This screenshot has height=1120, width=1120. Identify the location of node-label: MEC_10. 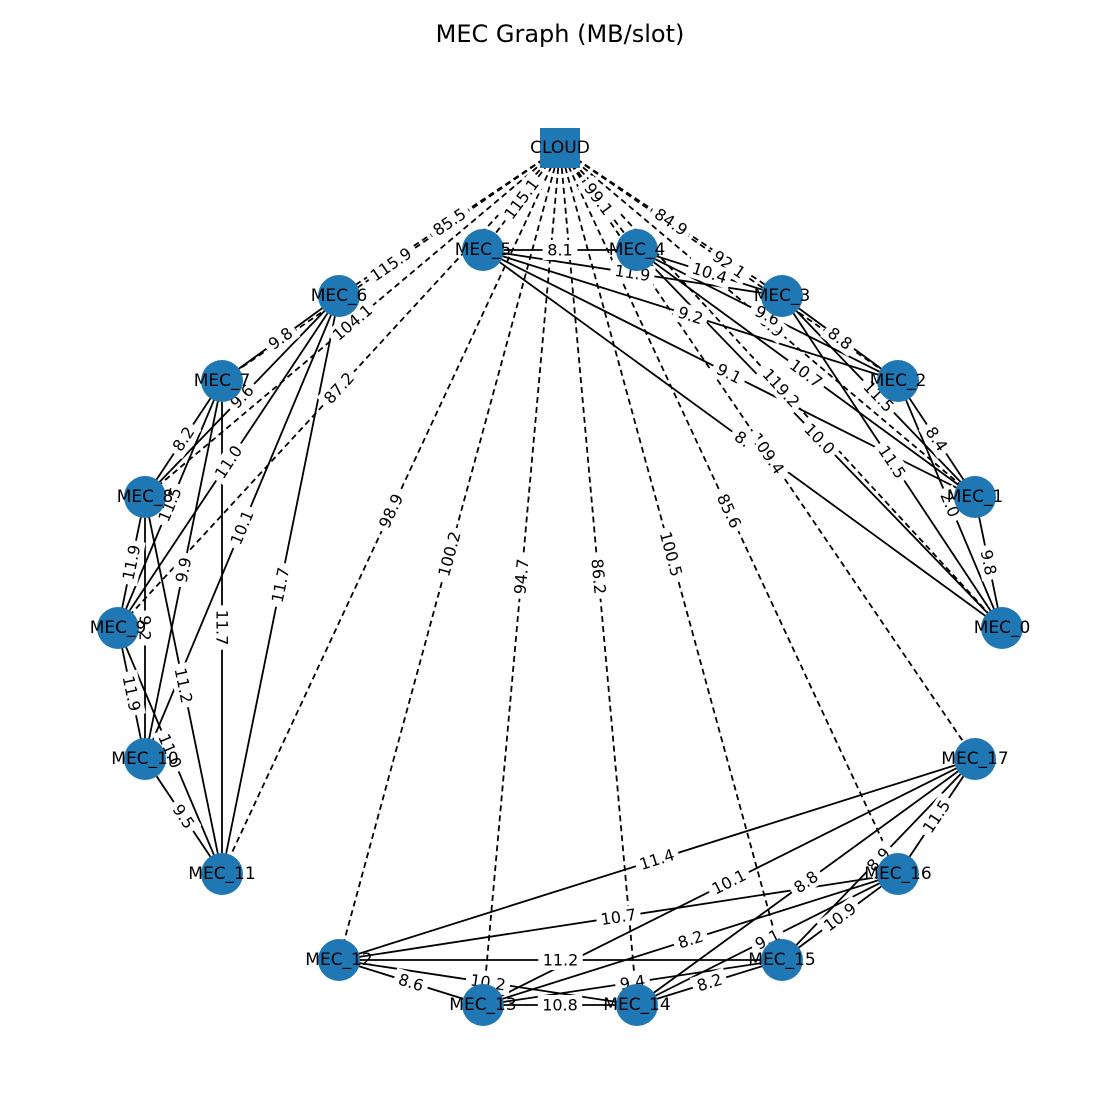
(144, 759).